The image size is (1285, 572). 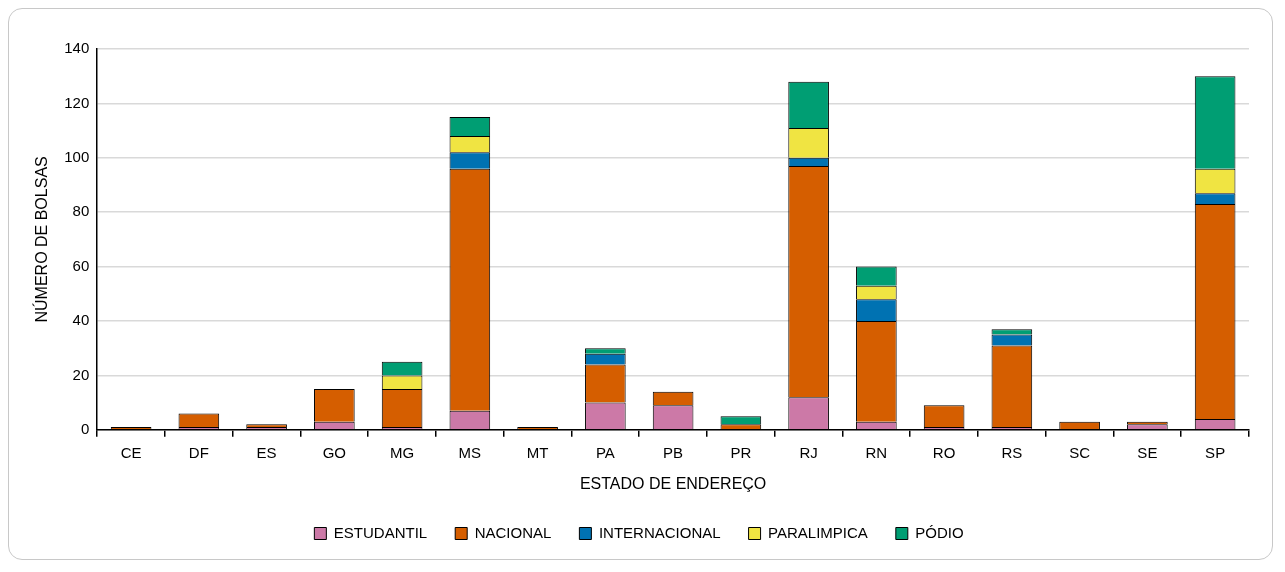 I want to click on x-tick-label: ES, so click(x=266, y=452).